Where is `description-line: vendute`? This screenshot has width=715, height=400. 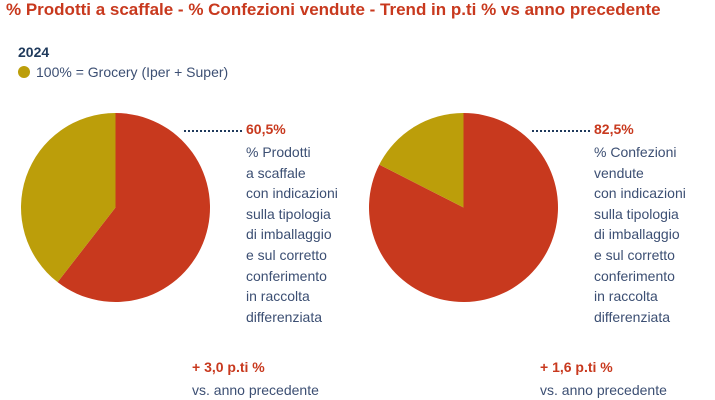 description-line: vendute is located at coordinates (619, 172).